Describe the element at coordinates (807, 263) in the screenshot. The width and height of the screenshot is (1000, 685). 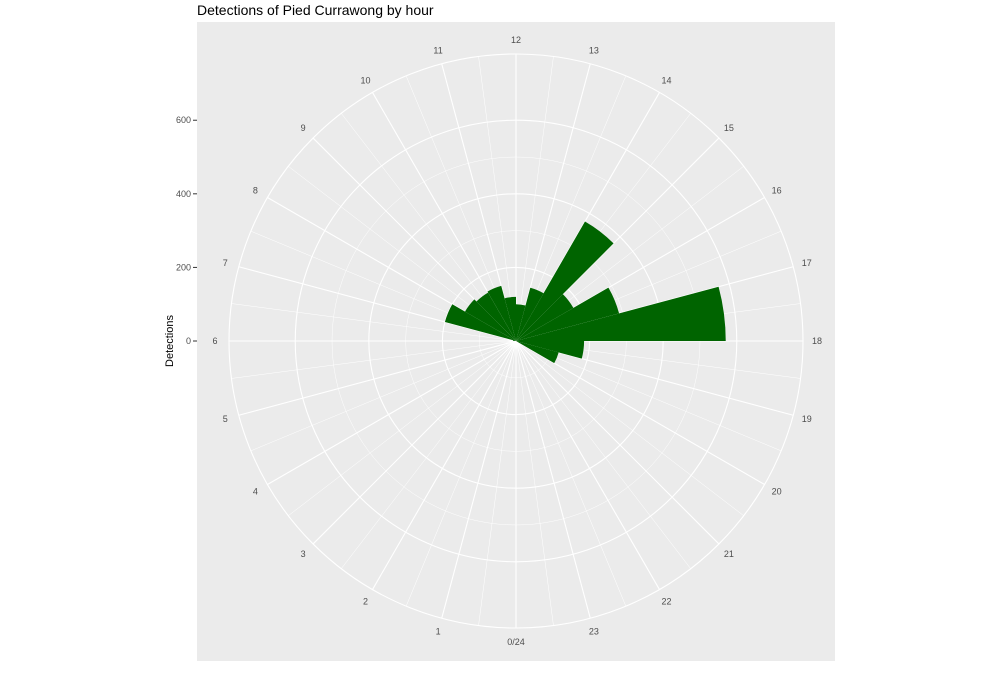
I see `hour-label: 17` at that location.